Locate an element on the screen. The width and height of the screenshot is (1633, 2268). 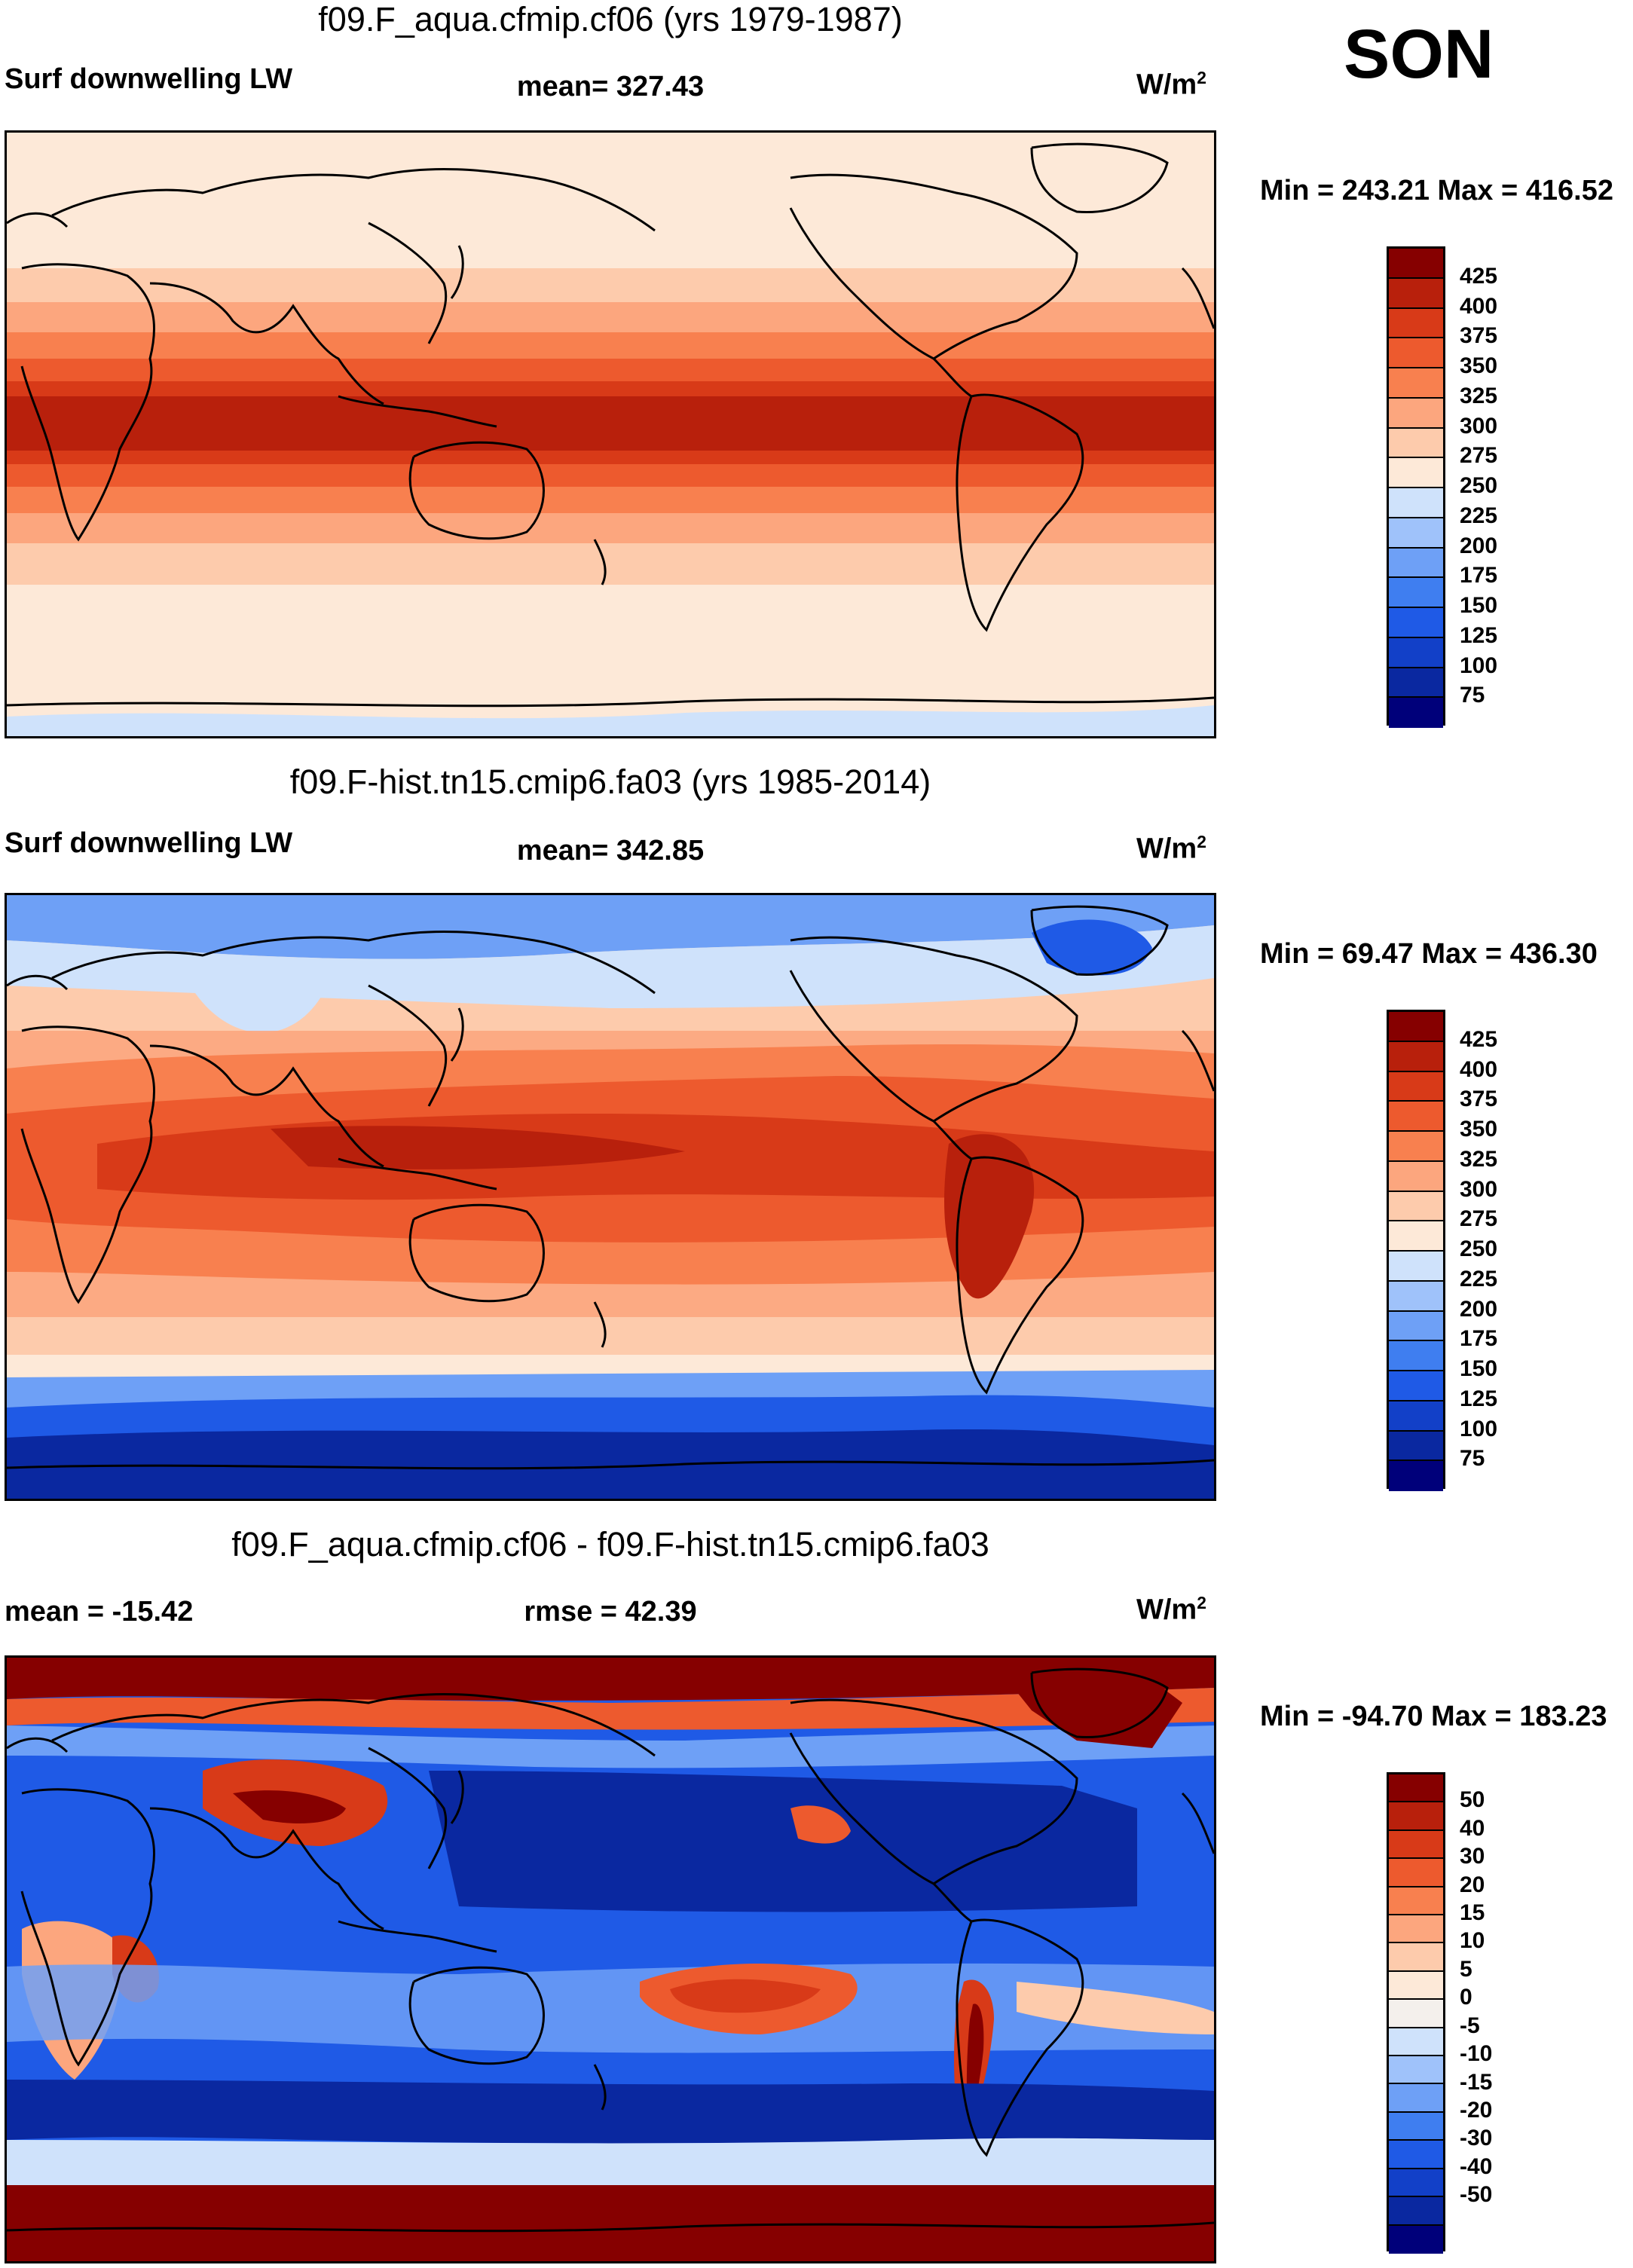
colorbar-tick-label: 250 is located at coordinates (1479, 1248).